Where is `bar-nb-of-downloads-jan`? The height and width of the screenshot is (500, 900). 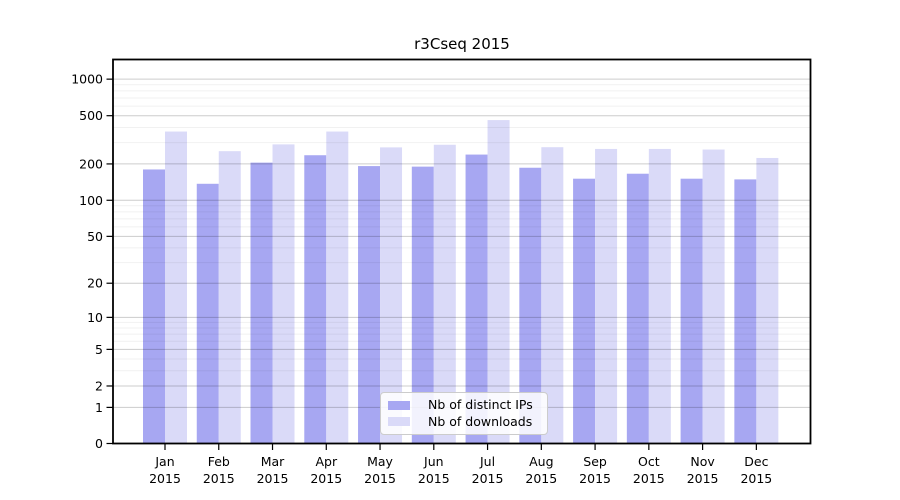 bar-nb-of-downloads-jan is located at coordinates (176, 287).